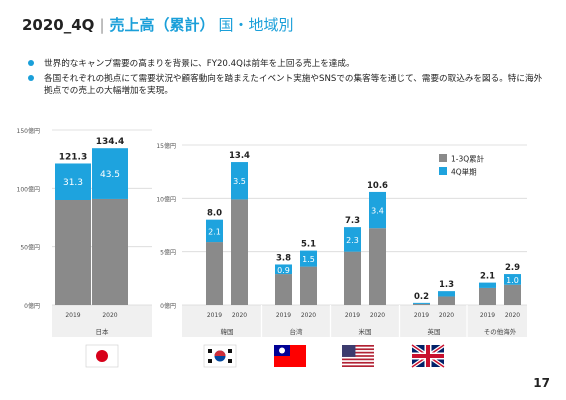 The height and width of the screenshot is (400, 566). Describe the element at coordinates (352, 221) in the screenshot. I see `data-label-total: 7.3` at that location.